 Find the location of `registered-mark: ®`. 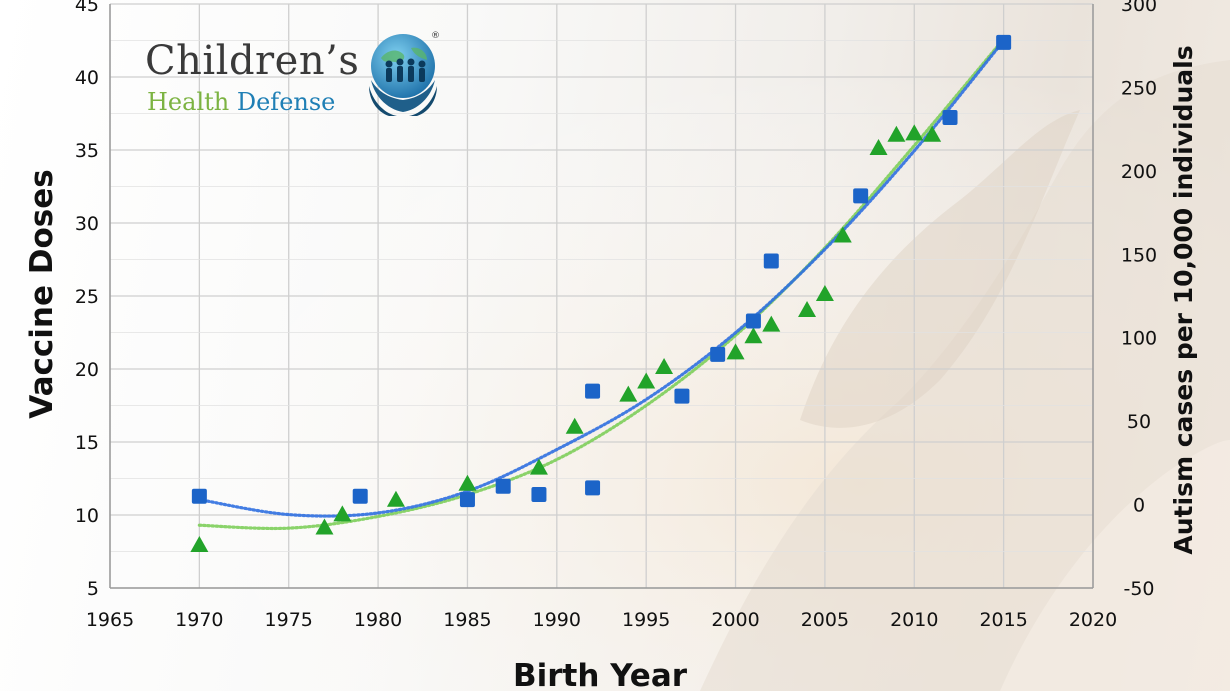

registered-mark: ® is located at coordinates (435, 36).